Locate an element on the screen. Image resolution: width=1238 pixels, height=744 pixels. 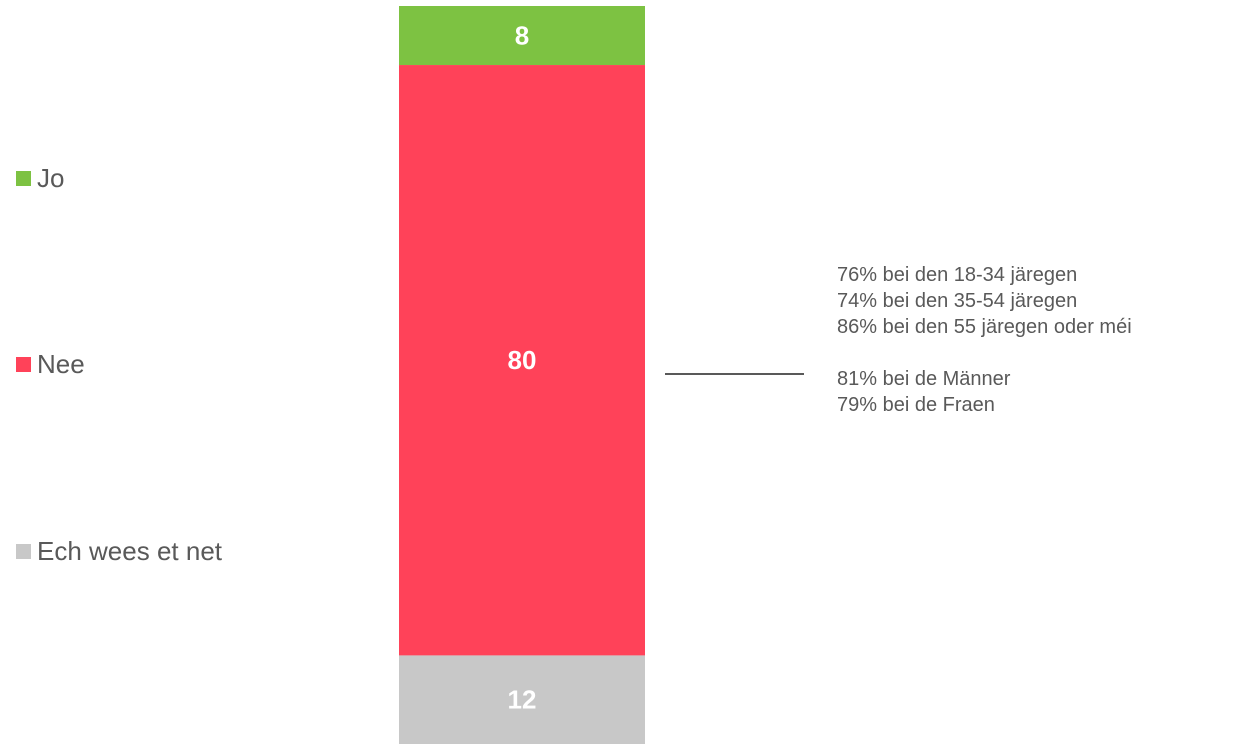
annotation-age-18-34: 76% bei den 18-34 järegen is located at coordinates (957, 275).